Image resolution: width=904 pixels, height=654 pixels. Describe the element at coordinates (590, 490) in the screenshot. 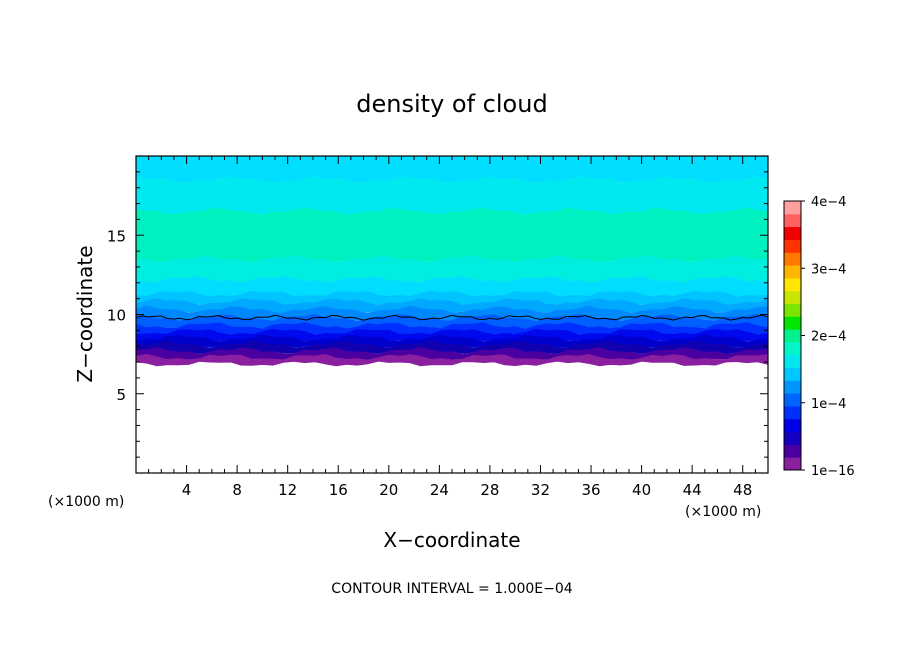

I see `x-tick-label: 36` at that location.